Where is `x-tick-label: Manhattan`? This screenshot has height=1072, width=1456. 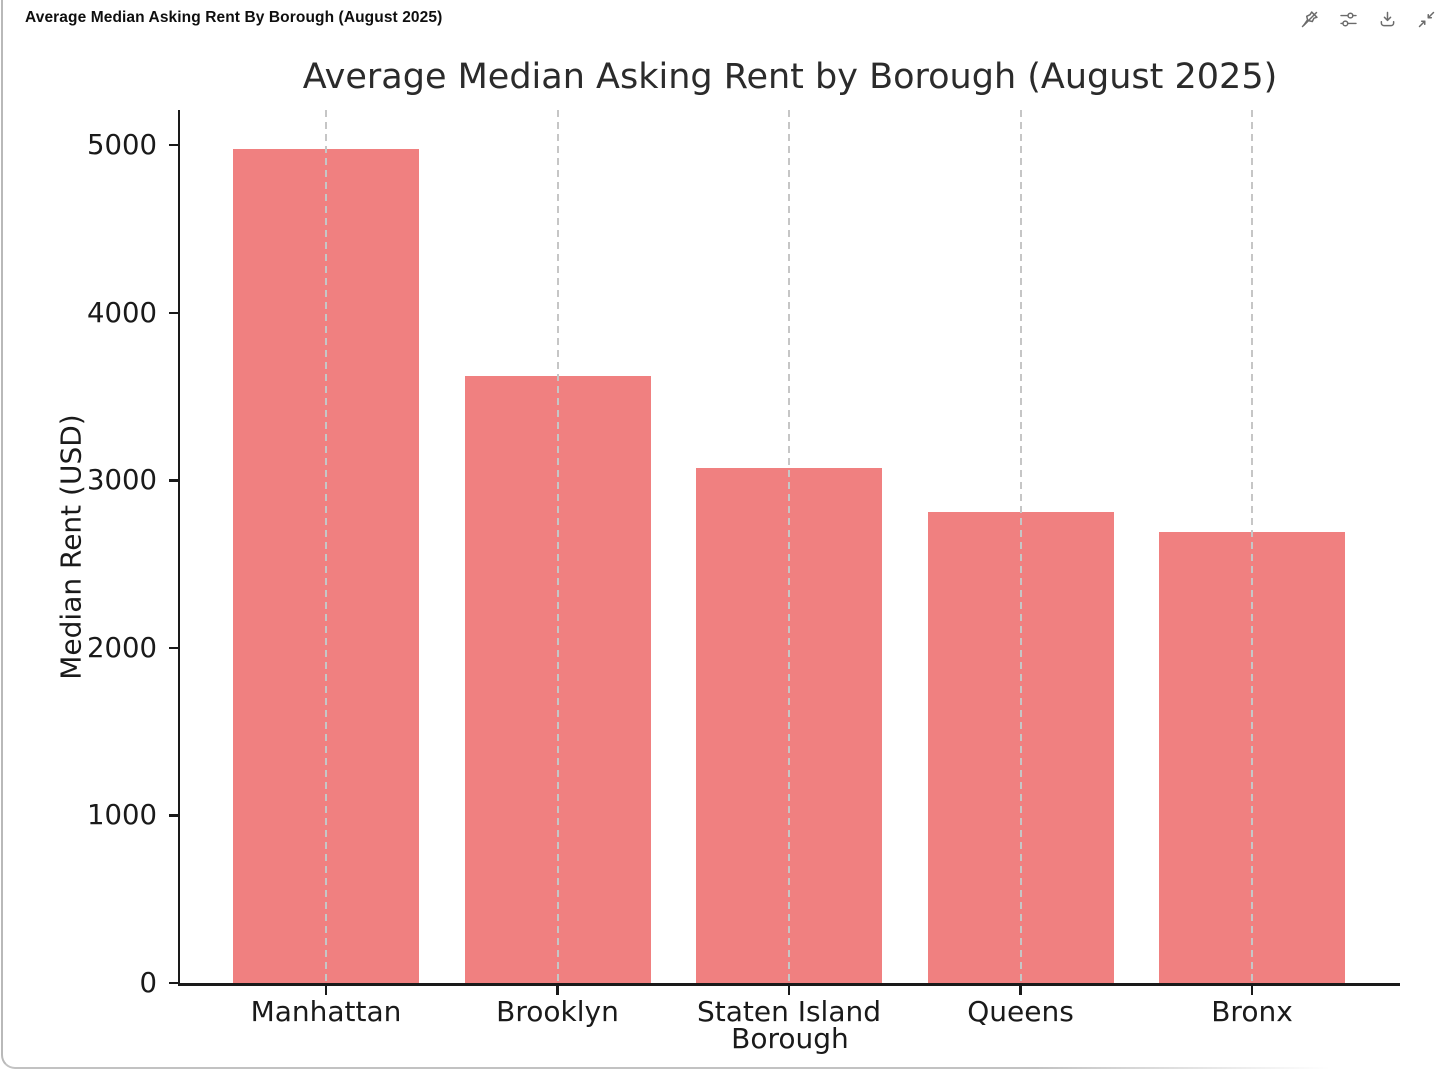
x-tick-label: Manhattan is located at coordinates (326, 1011).